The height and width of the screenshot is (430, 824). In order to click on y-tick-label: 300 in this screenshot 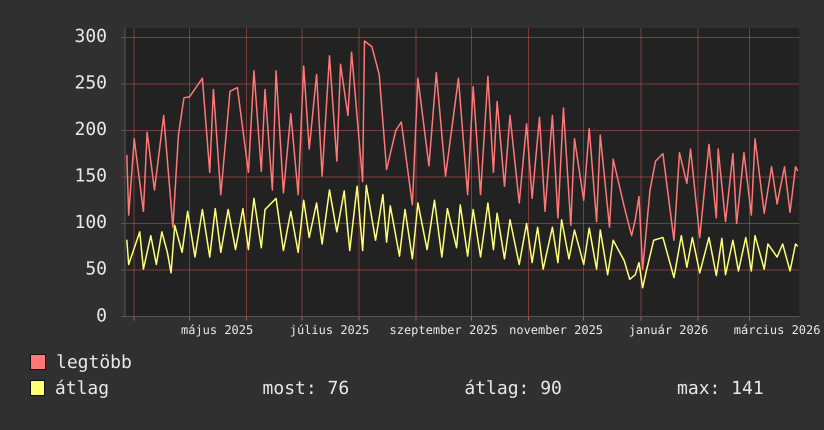, I will do `click(90, 36)`.